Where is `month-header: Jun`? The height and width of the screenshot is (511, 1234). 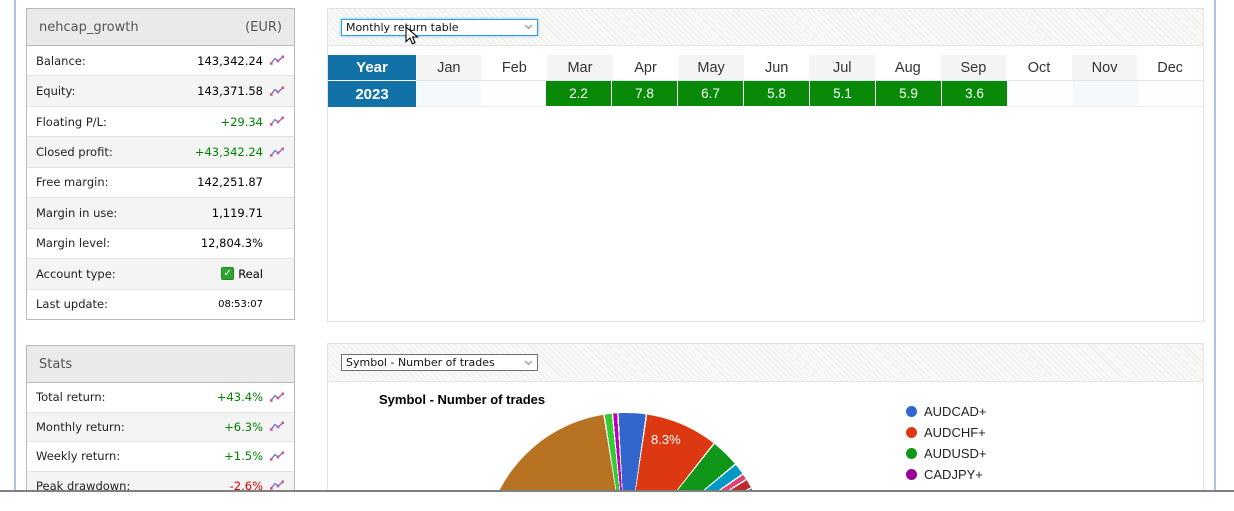
month-header: Jun is located at coordinates (776, 68).